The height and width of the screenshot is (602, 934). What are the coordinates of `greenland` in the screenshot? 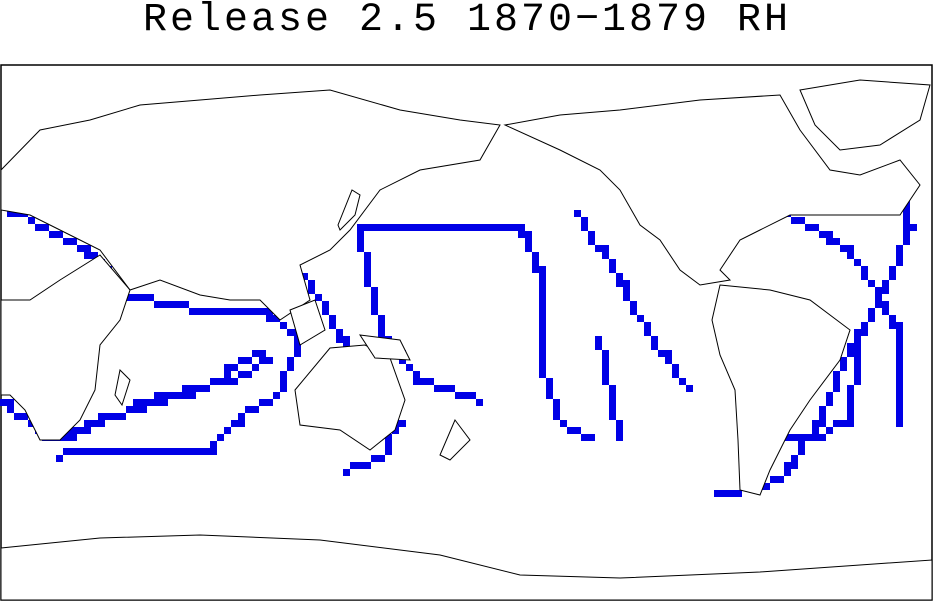 It's located at (865, 115).